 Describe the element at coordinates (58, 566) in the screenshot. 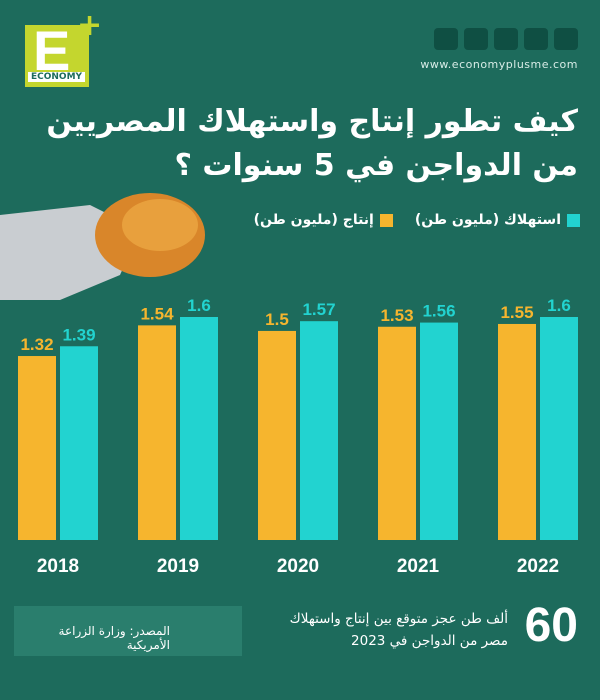

I see `x-tick-label: 2018` at that location.